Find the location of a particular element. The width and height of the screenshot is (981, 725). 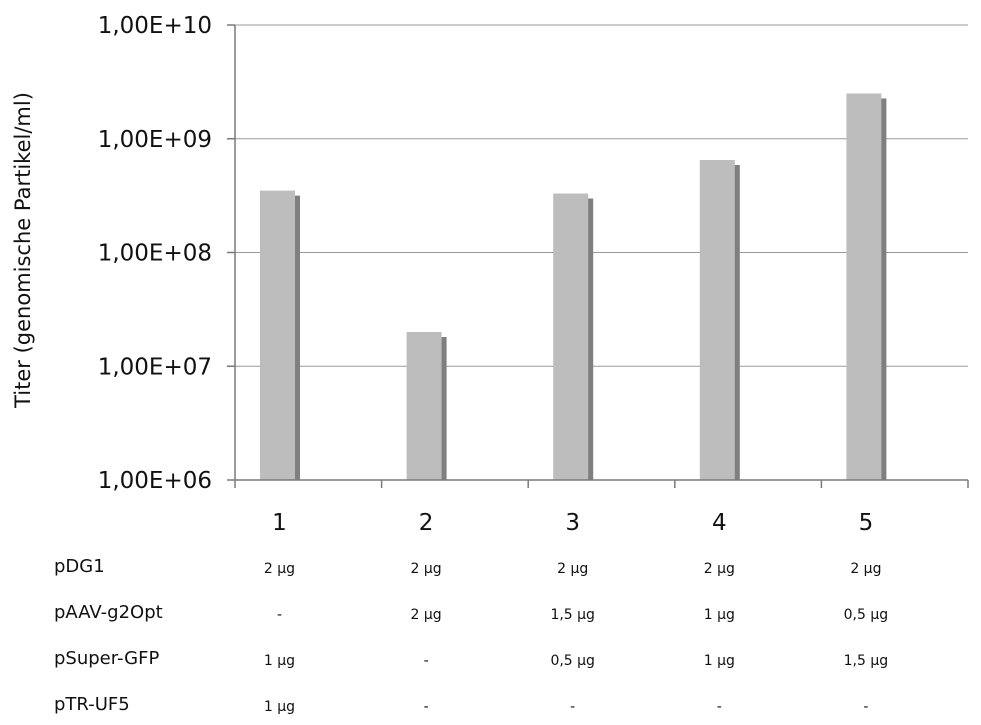

x-tick-labels: 1 2 3 4 5 is located at coordinates (572, 523).